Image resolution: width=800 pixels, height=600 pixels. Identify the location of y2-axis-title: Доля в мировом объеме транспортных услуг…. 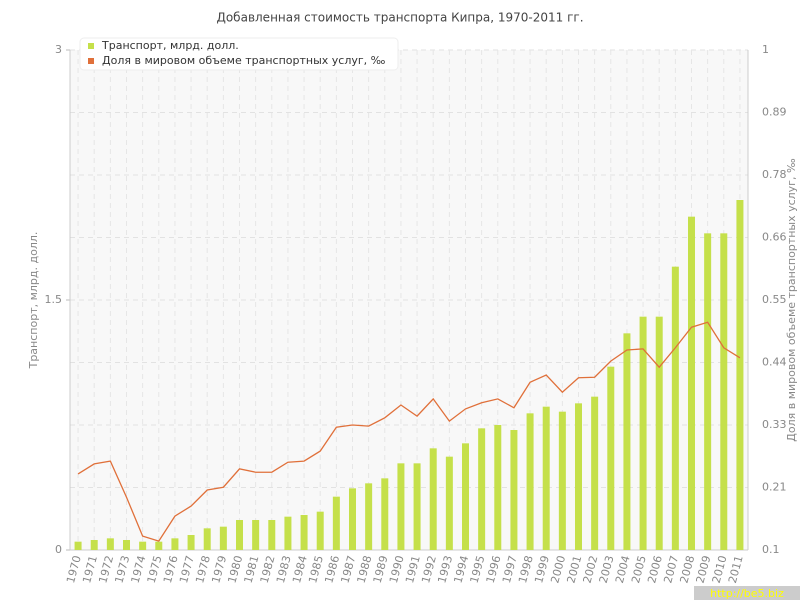
(791, 300).